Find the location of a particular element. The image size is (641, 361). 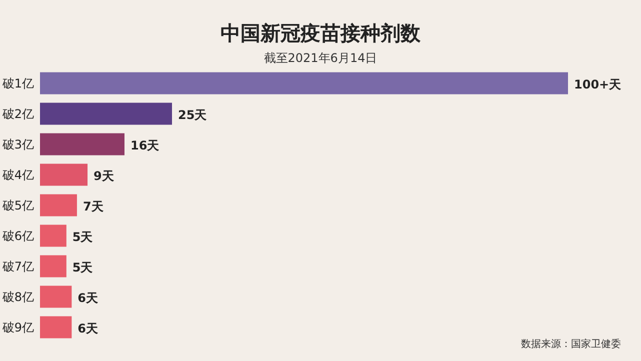

y-tick-label: 破8亿 is located at coordinates (17, 297).